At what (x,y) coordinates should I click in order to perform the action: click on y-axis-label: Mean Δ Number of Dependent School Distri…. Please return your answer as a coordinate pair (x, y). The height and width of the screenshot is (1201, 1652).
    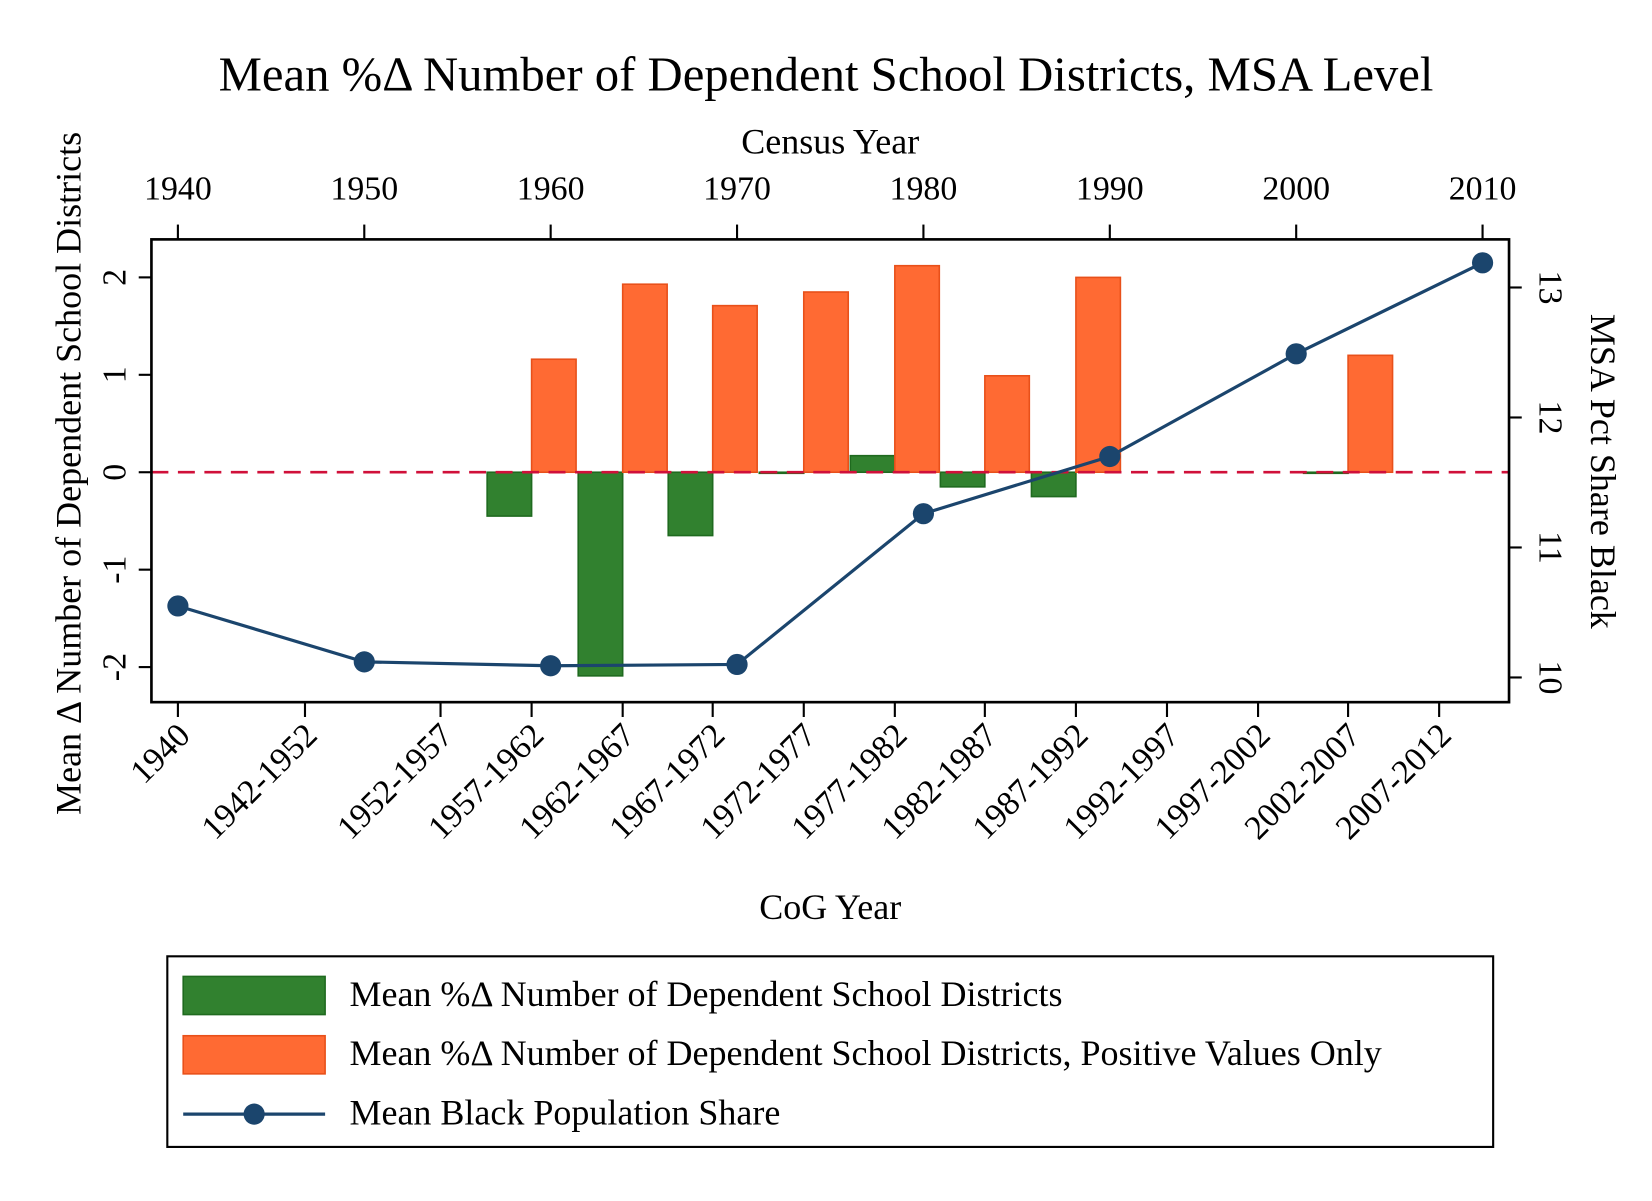
    Looking at the image, I should click on (68, 473).